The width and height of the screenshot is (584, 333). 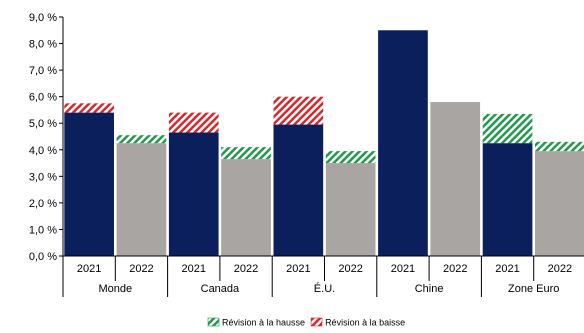 I want to click on bar-canada-2021, so click(x=193, y=194).